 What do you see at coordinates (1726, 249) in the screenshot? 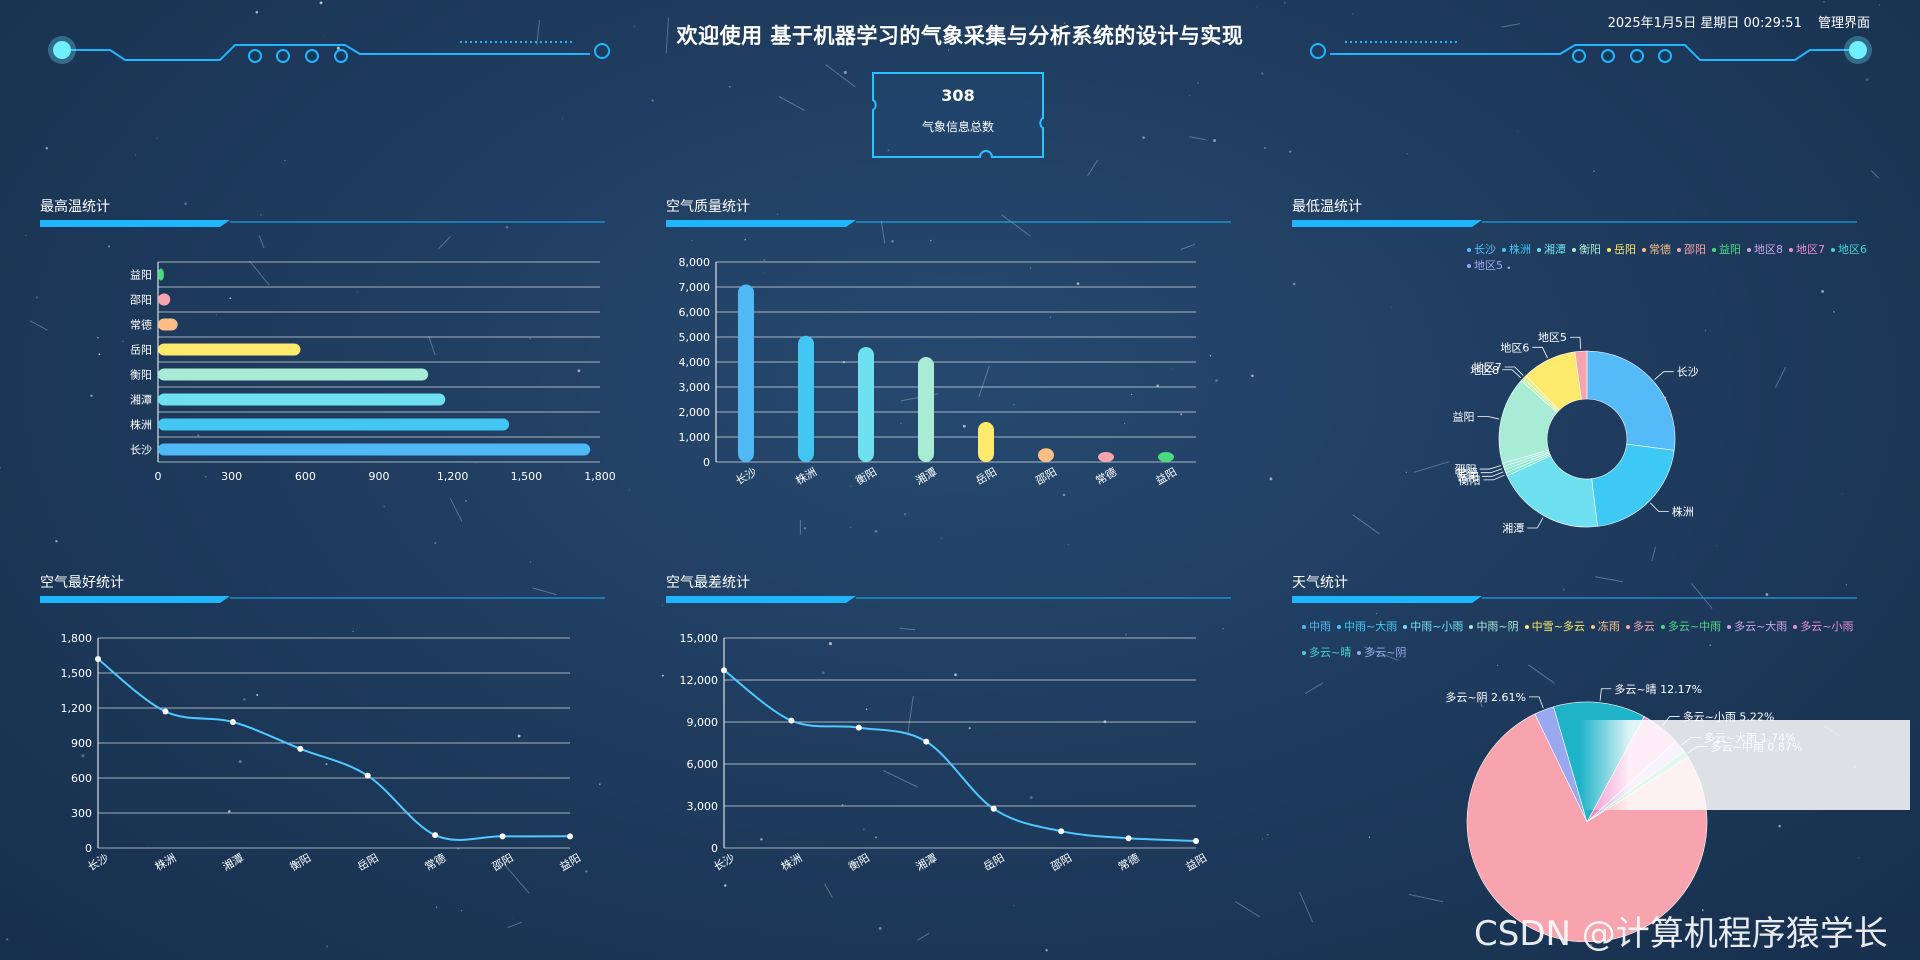
I see `legend-item: 益阳` at bounding box center [1726, 249].